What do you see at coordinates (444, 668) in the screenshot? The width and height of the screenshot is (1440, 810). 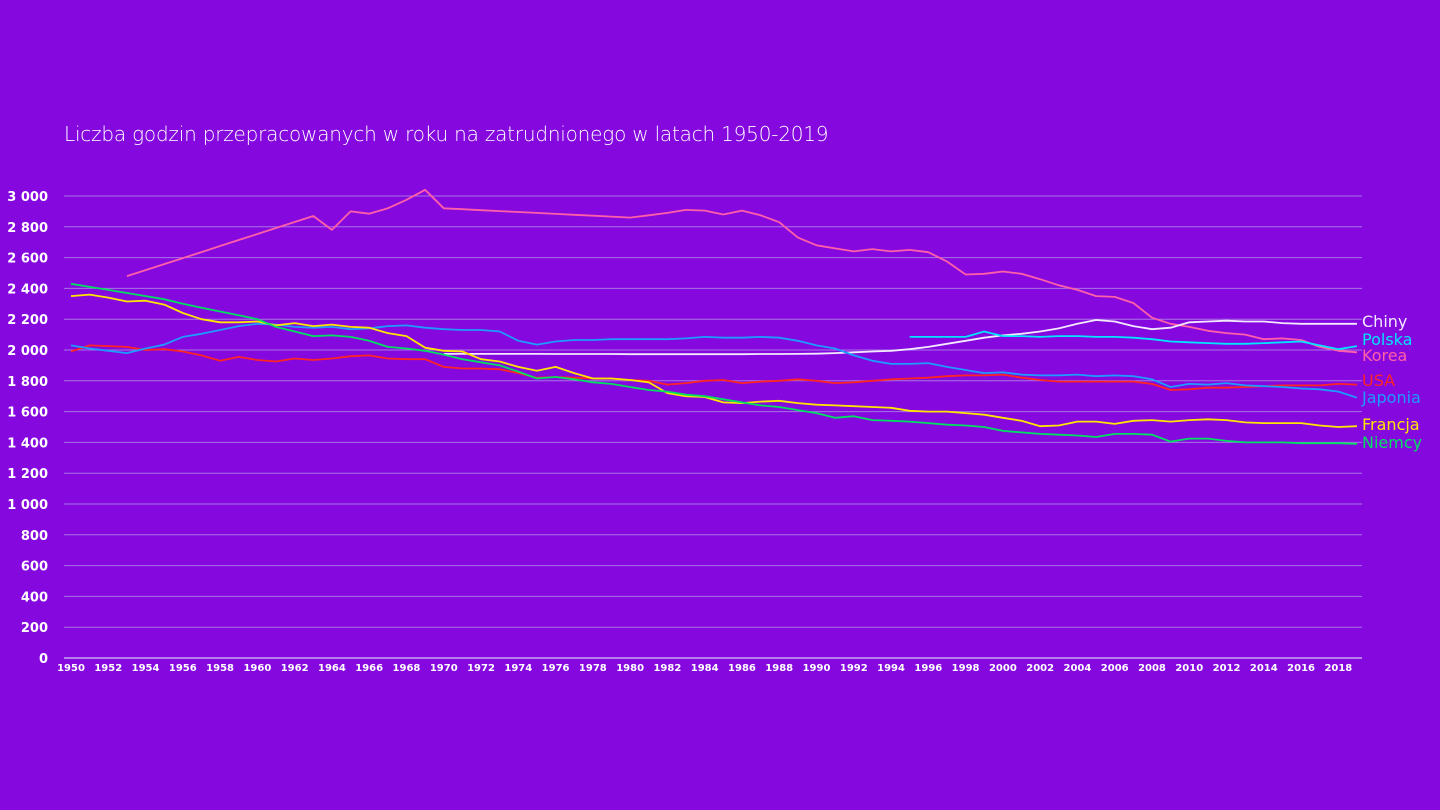 I see `x-tick-label: 1970` at bounding box center [444, 668].